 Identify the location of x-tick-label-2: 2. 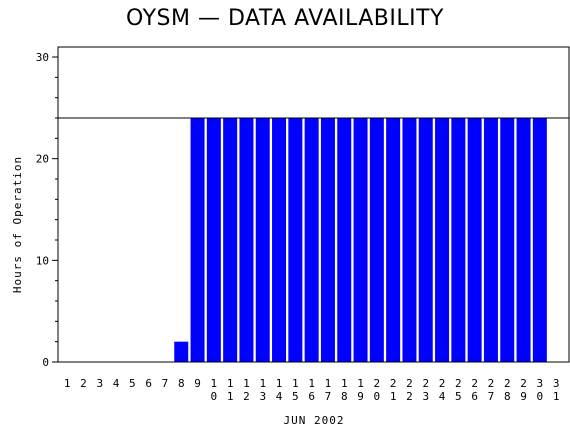
(83, 383).